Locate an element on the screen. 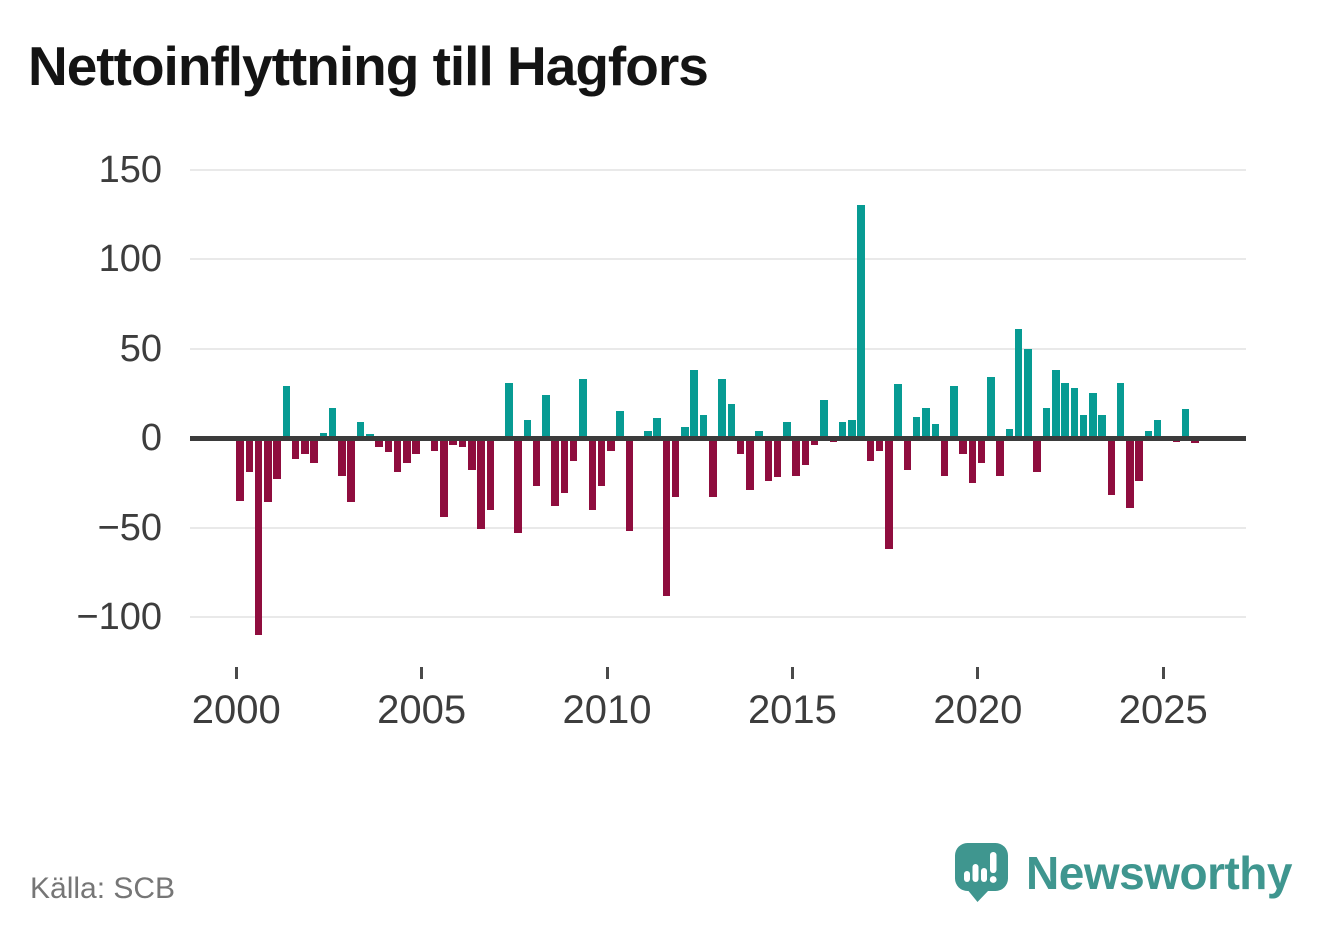  bar-2012-q3 is located at coordinates (703, 426).